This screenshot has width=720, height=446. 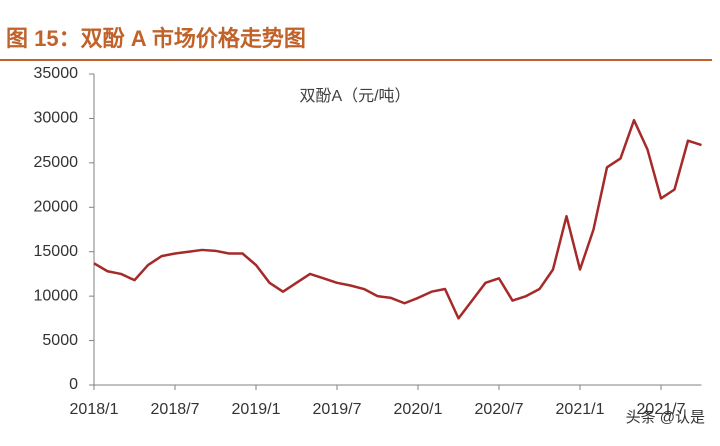 What do you see at coordinates (661, 409) in the screenshot?
I see `x-tick-label: 2021/7` at bounding box center [661, 409].